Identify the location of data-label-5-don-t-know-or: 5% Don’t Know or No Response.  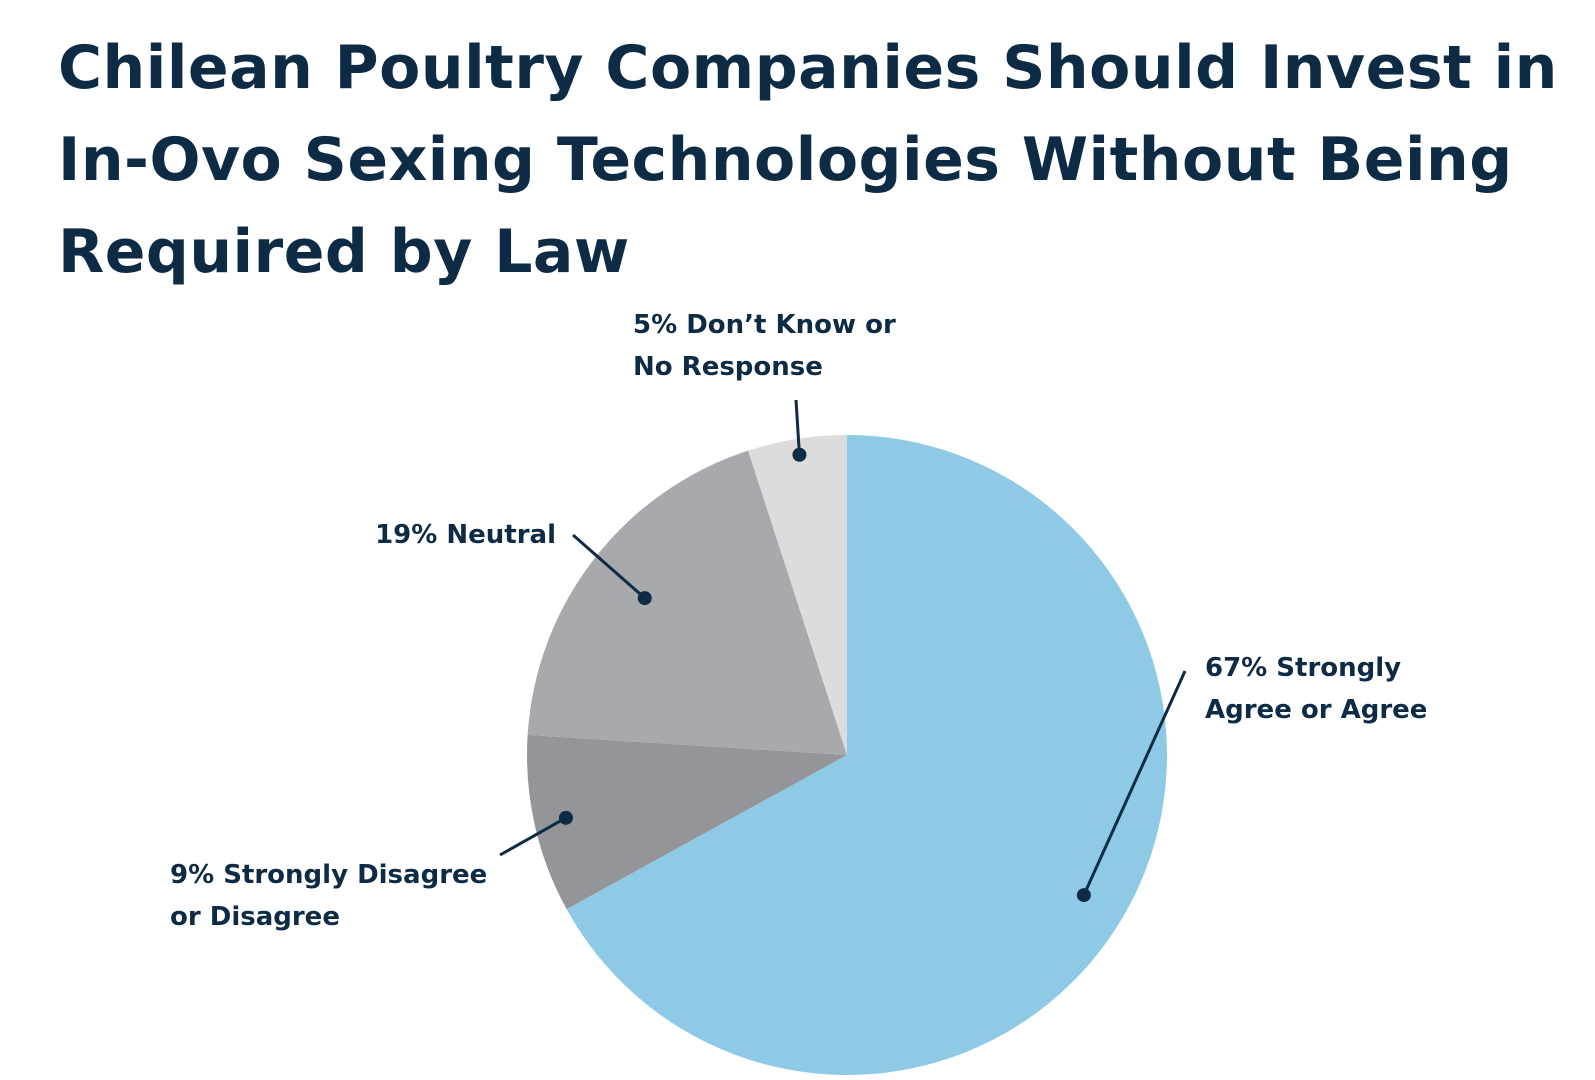
(764, 346).